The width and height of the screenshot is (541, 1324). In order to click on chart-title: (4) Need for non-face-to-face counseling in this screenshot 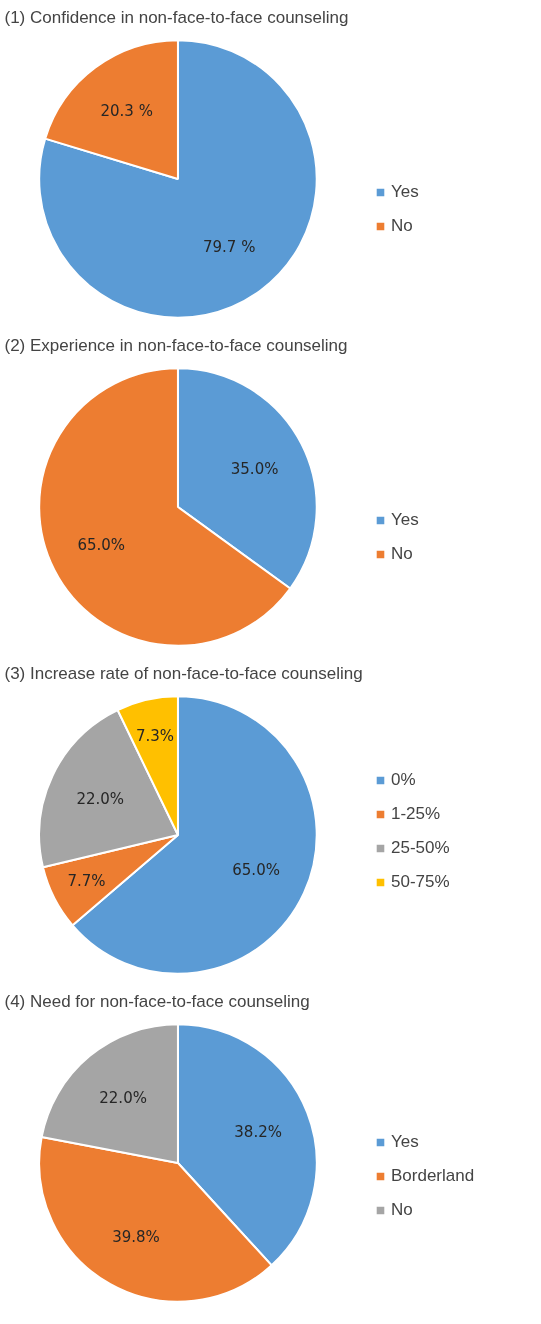, I will do `click(157, 1001)`.